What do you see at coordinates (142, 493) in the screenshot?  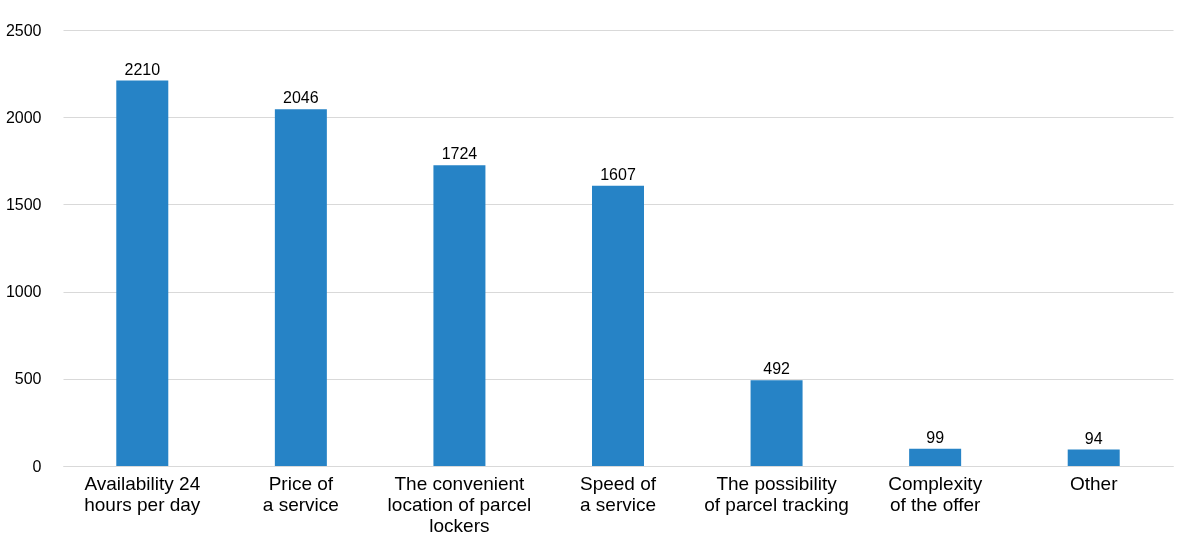 I see `x-tick-label: Availability 24 hours per day` at bounding box center [142, 493].